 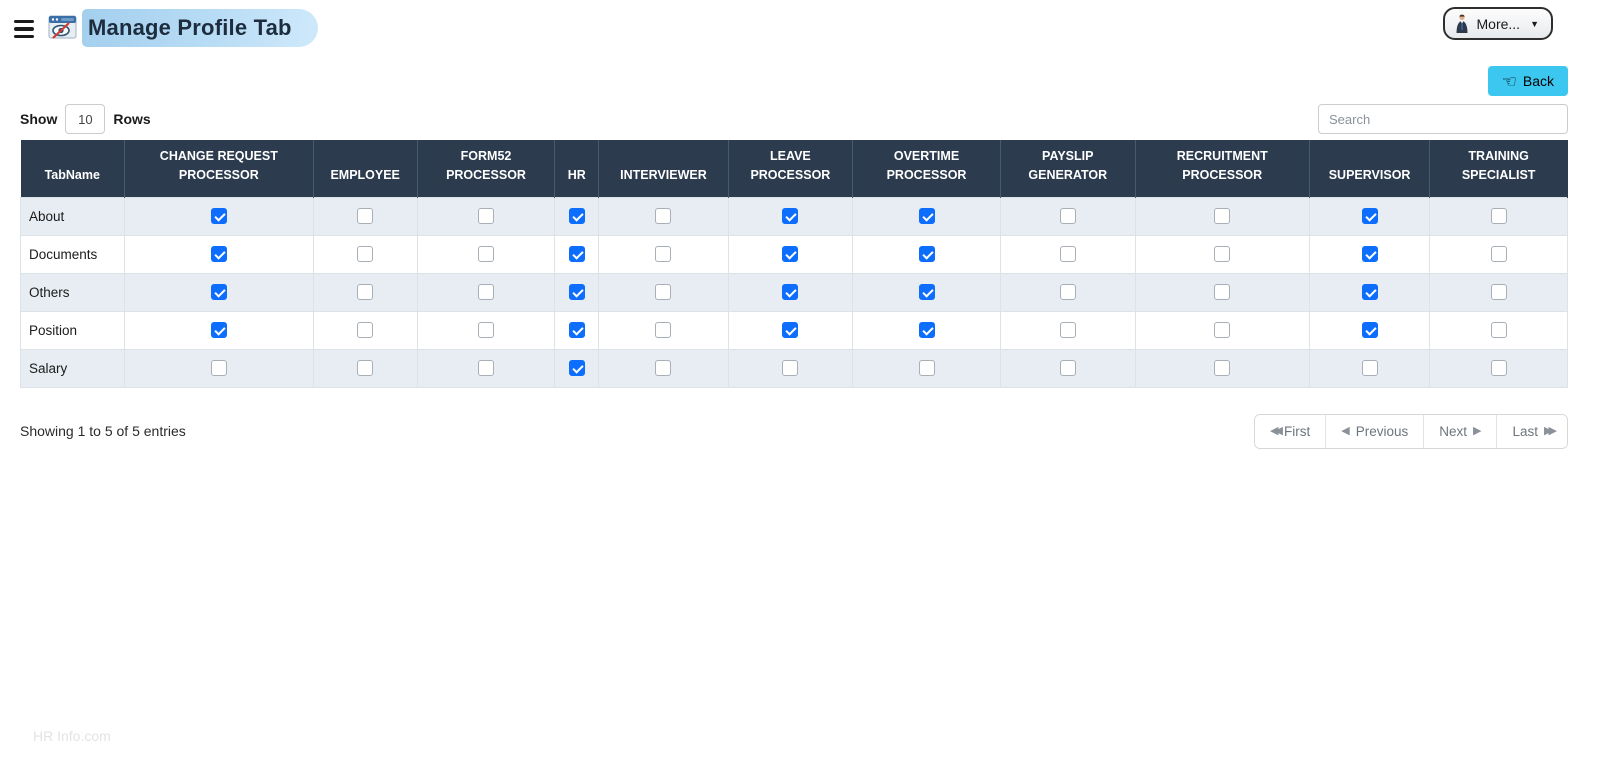 What do you see at coordinates (1222, 254) in the screenshot?
I see `permission-checkbox-documents-recruitment-processor` at bounding box center [1222, 254].